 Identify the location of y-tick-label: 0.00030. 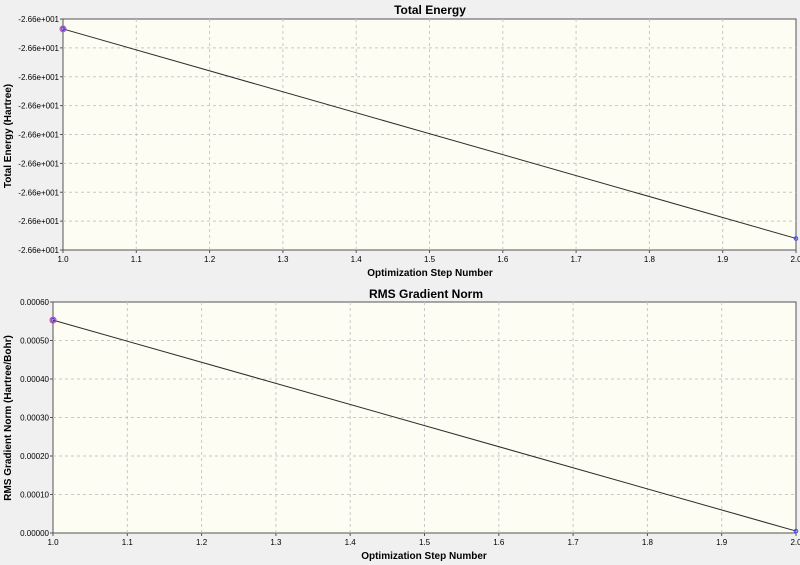
(34, 418).